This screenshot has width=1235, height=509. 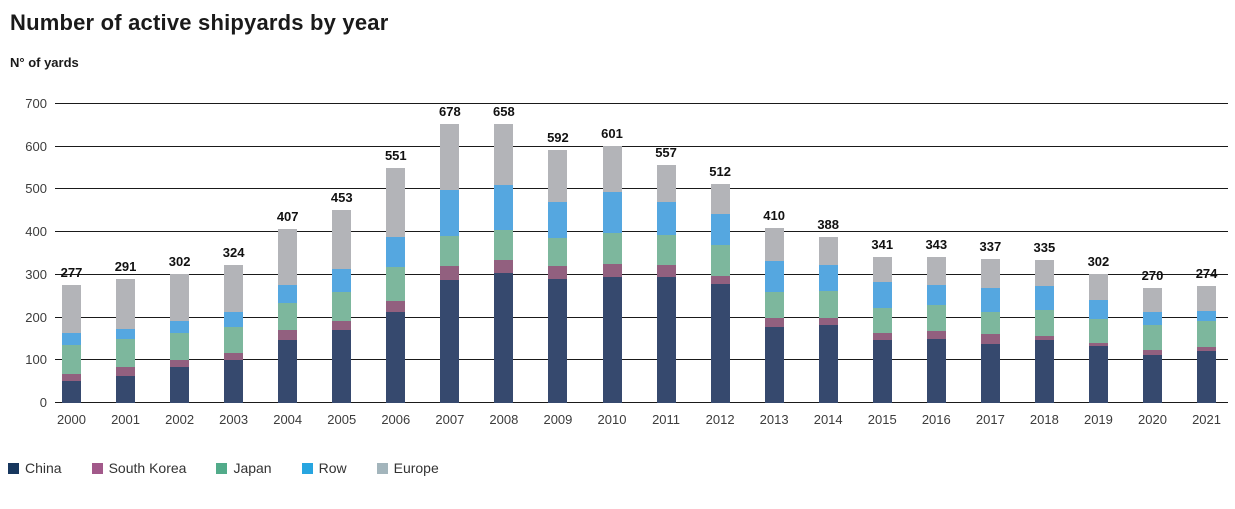 What do you see at coordinates (828, 305) in the screenshot?
I see `bar-segment-japan-2014` at bounding box center [828, 305].